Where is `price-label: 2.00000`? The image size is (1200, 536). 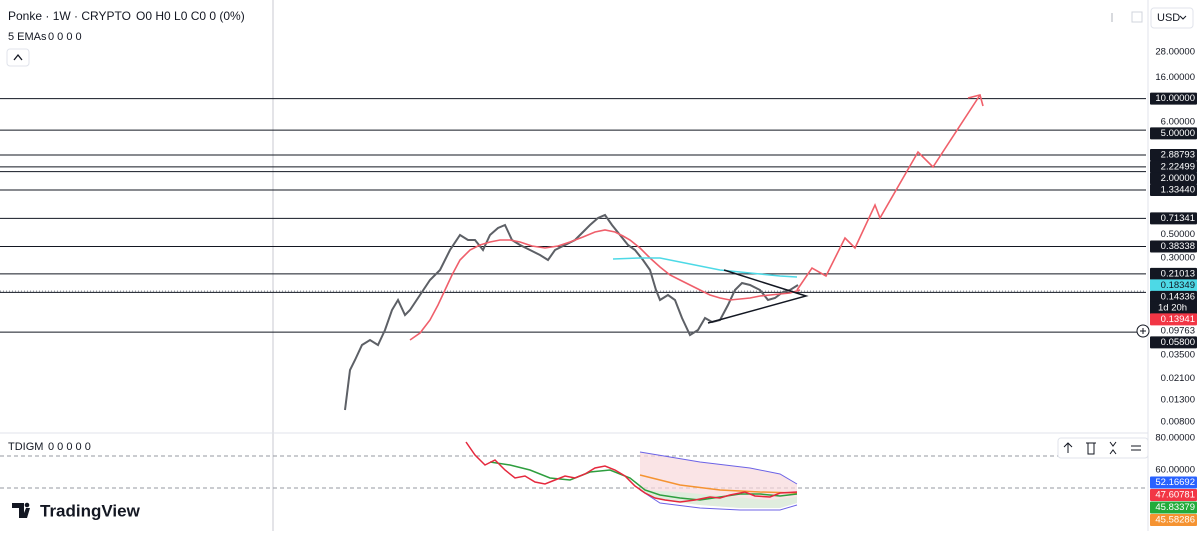
price-label: 2.00000 is located at coordinates (1178, 178).